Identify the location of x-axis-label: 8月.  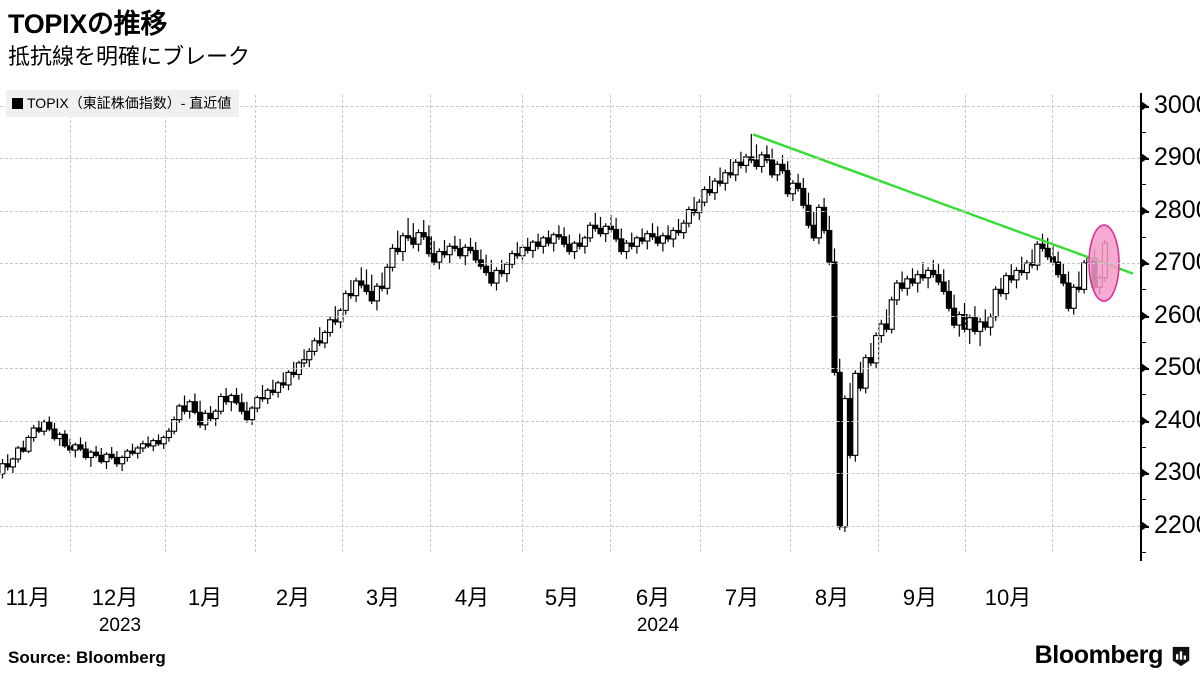
(832, 597).